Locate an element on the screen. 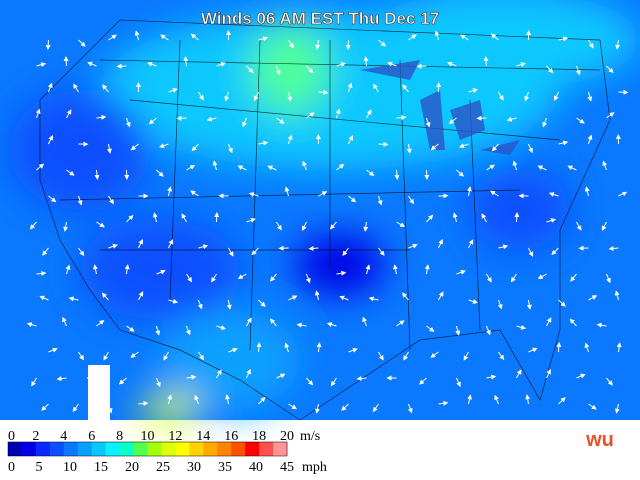 Image resolution: width=640 pixels, height=480 pixels. unit-ms: m/s is located at coordinates (310, 436).